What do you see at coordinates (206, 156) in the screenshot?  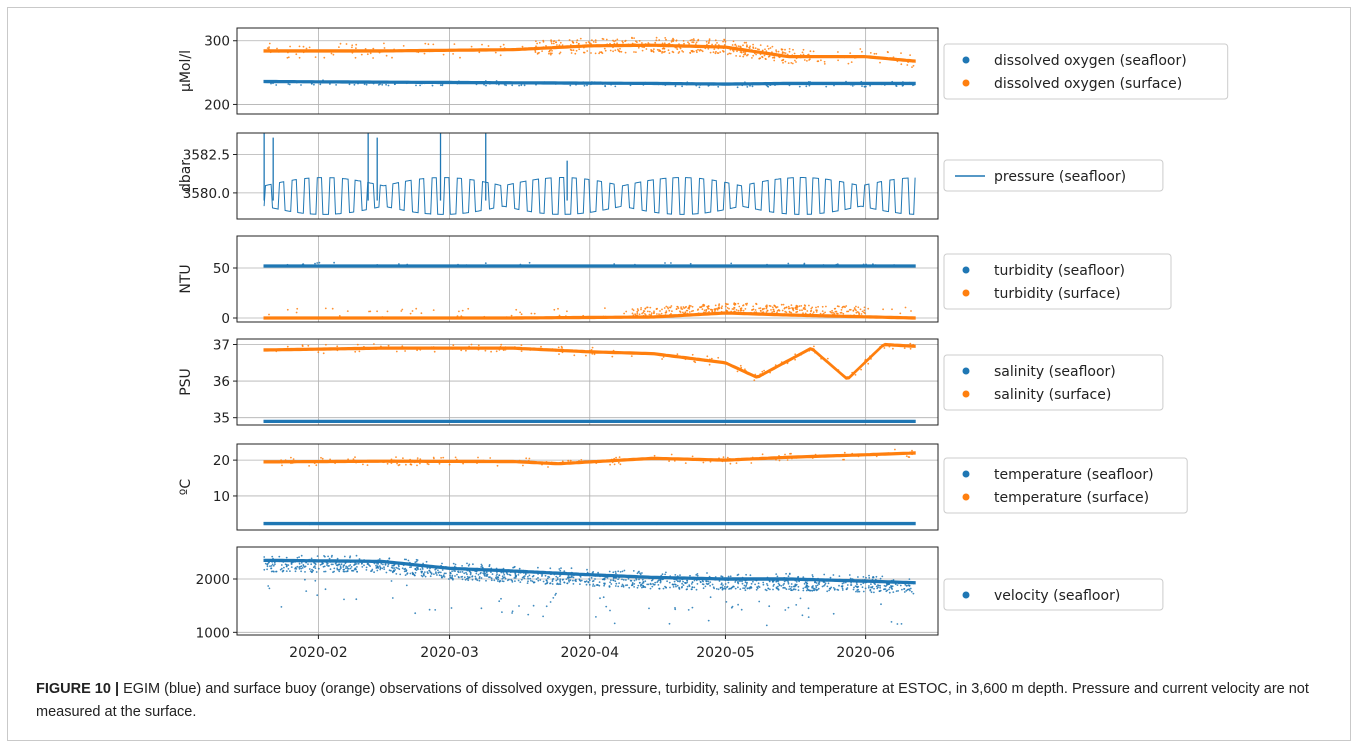 I see `y-tick-label: 3582.5` at bounding box center [206, 156].